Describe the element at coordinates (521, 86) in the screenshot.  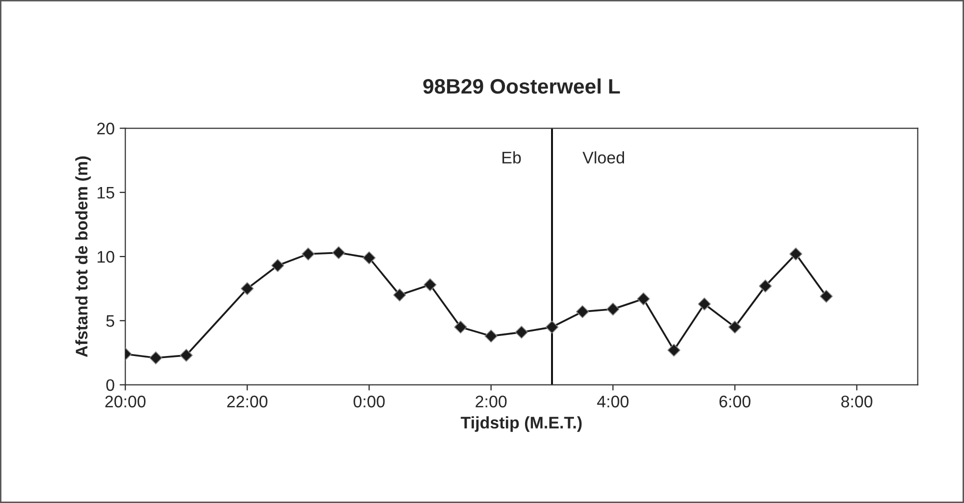
I see `chart-title: 98B29 Oosterweel L` at that location.